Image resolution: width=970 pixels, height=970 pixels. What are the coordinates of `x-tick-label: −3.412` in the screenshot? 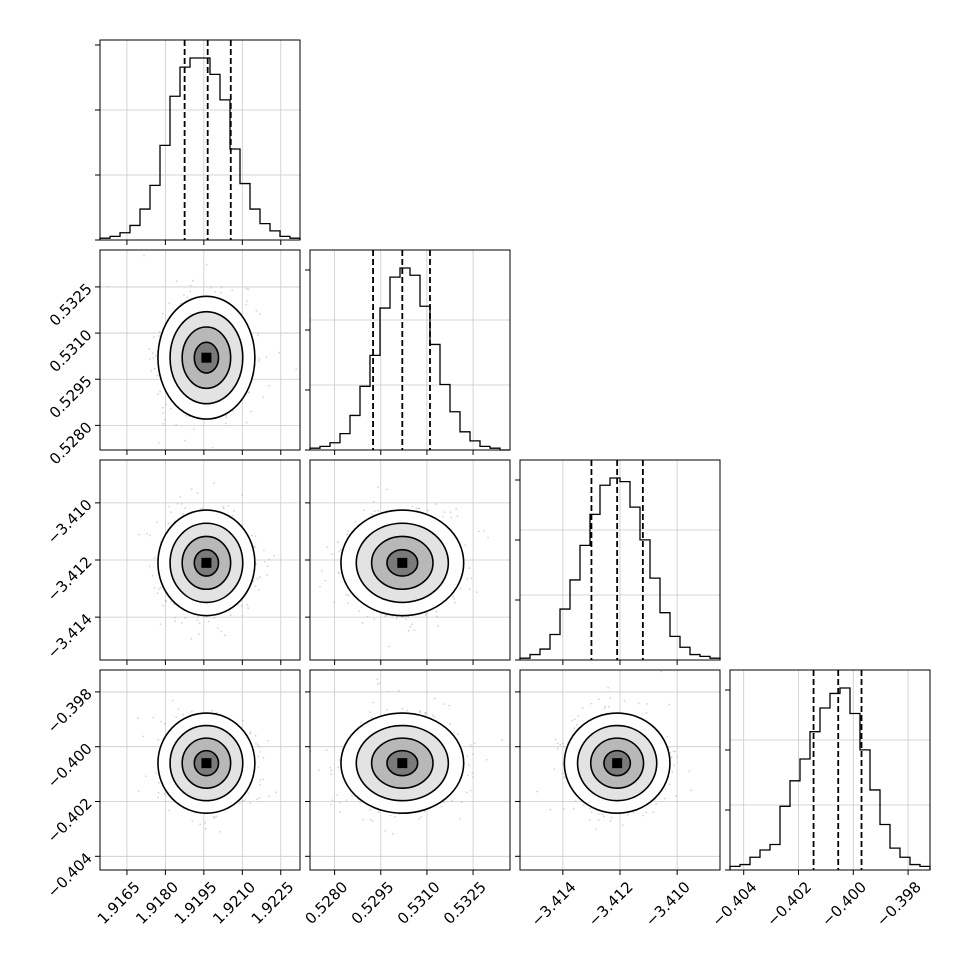 It's located at (611, 904).